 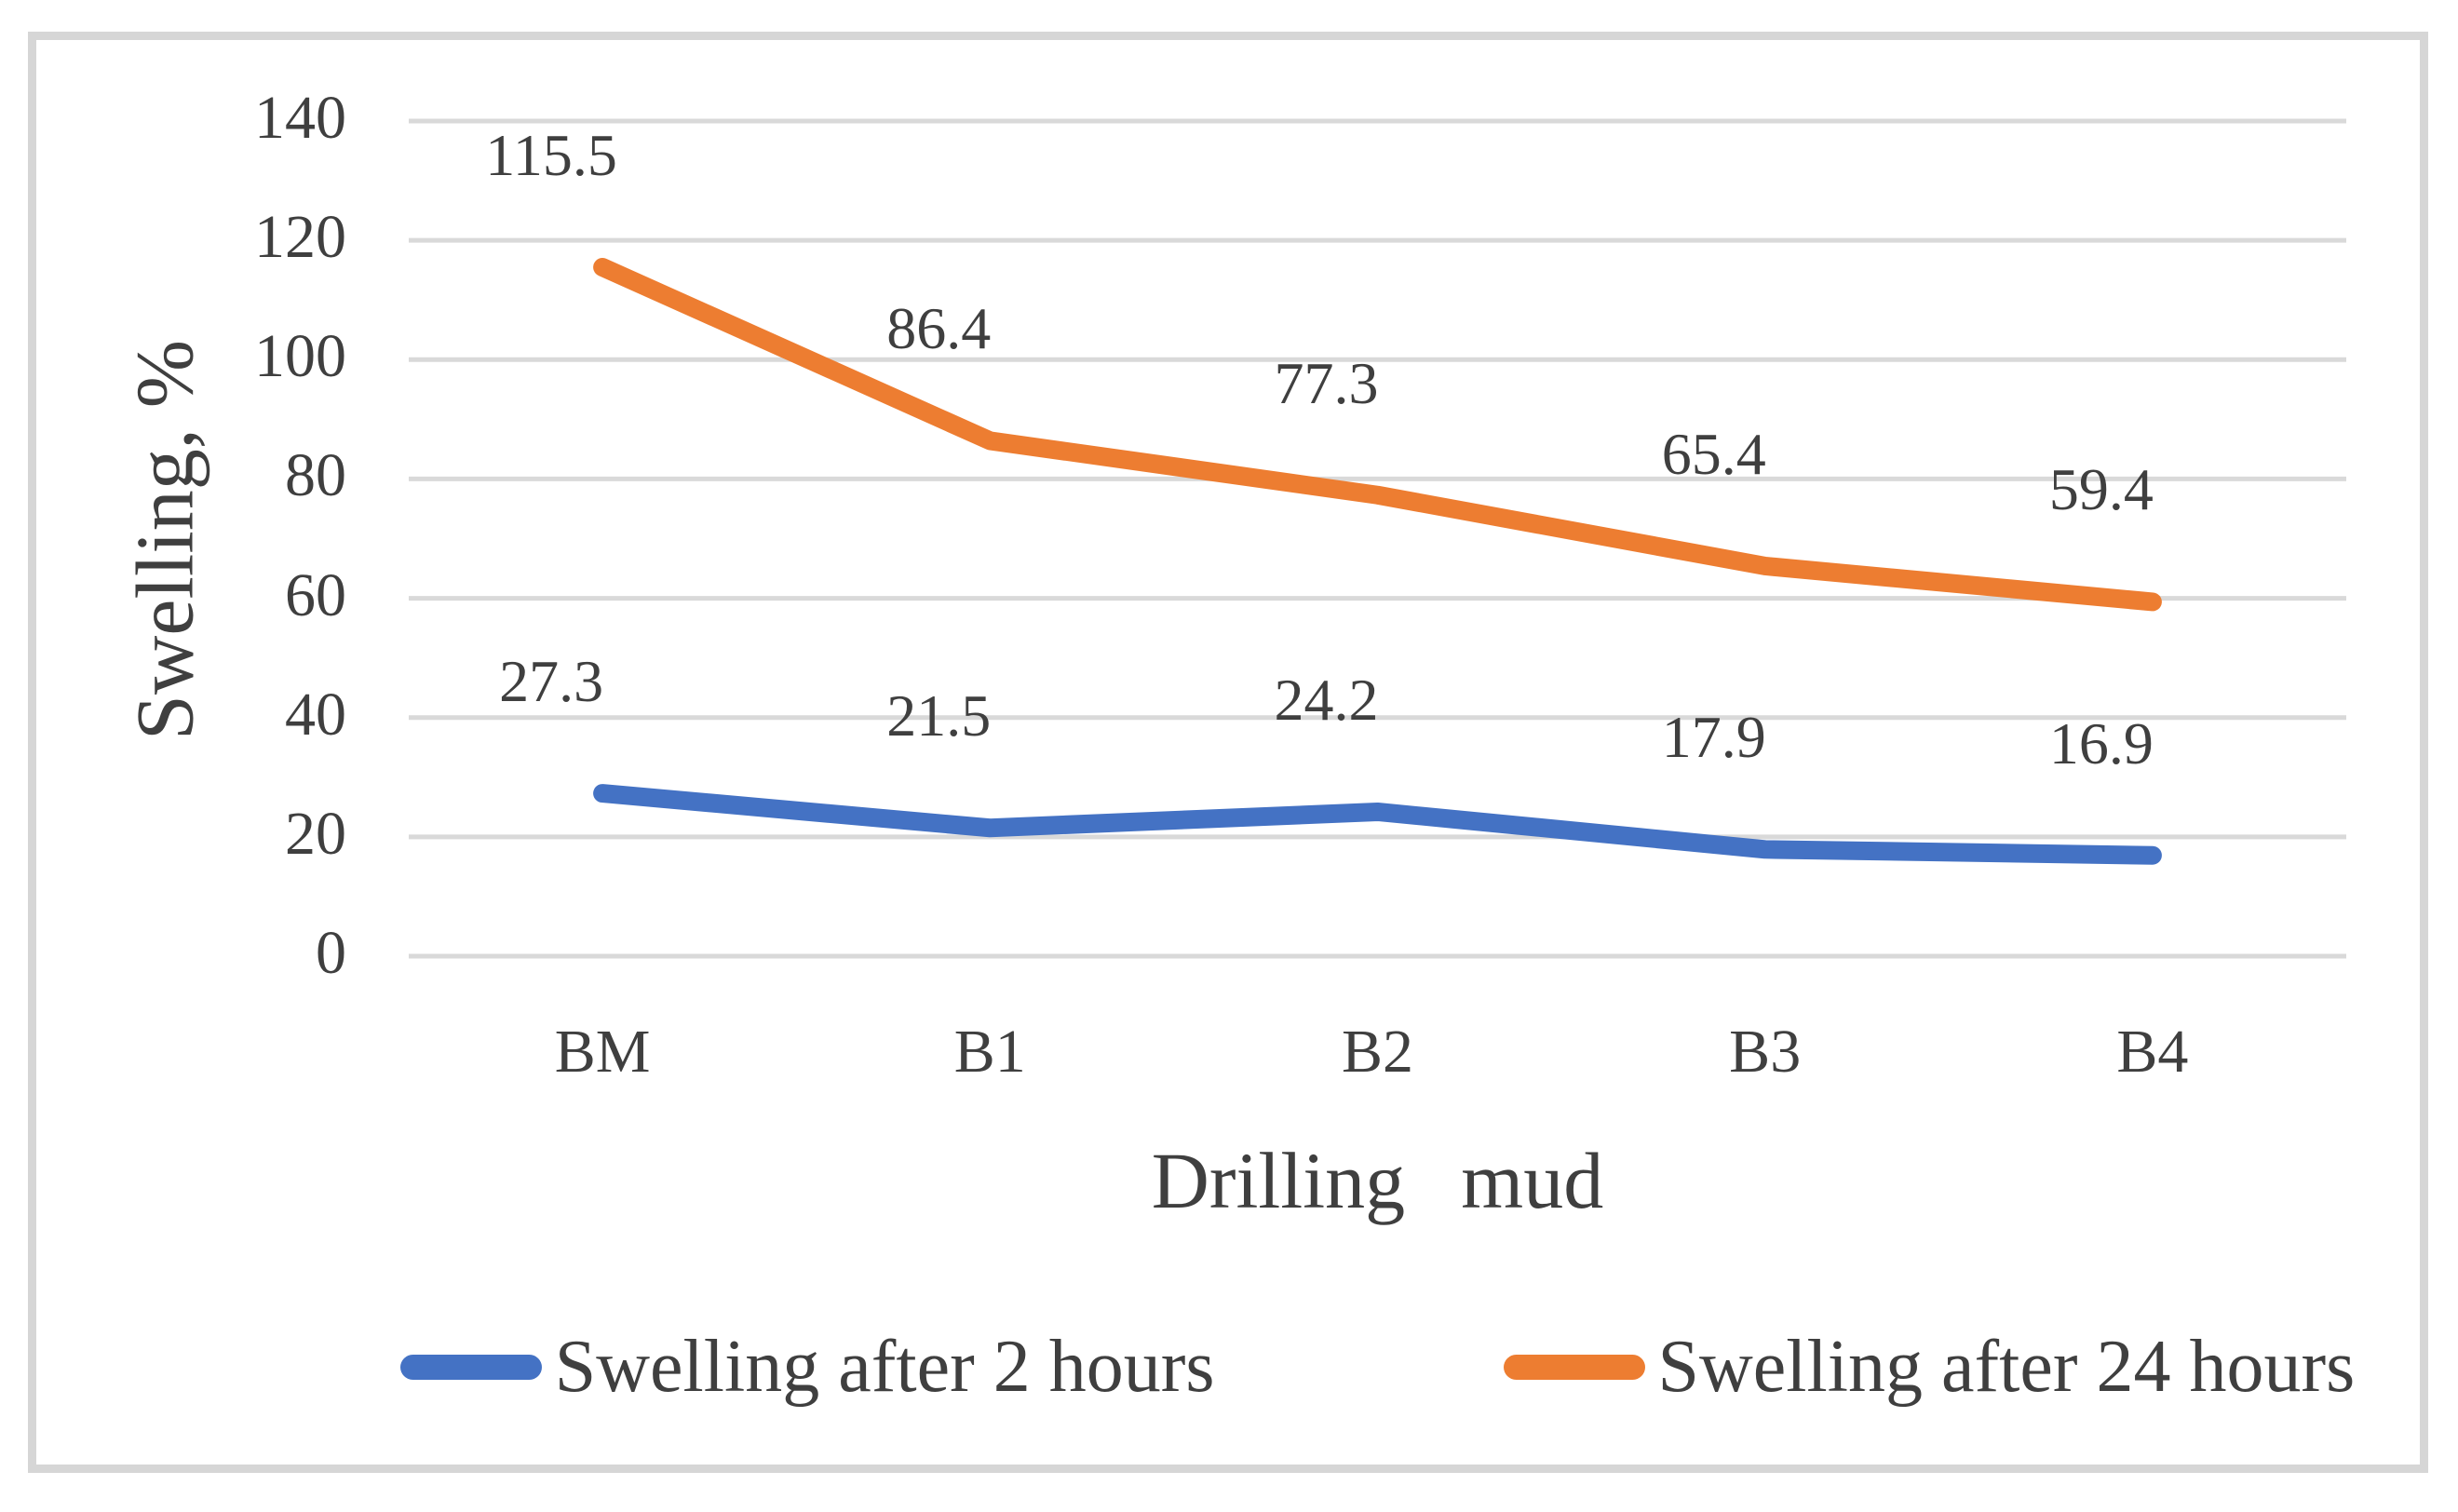 What do you see at coordinates (2152, 1052) in the screenshot?
I see `x-tick-label: B4` at bounding box center [2152, 1052].